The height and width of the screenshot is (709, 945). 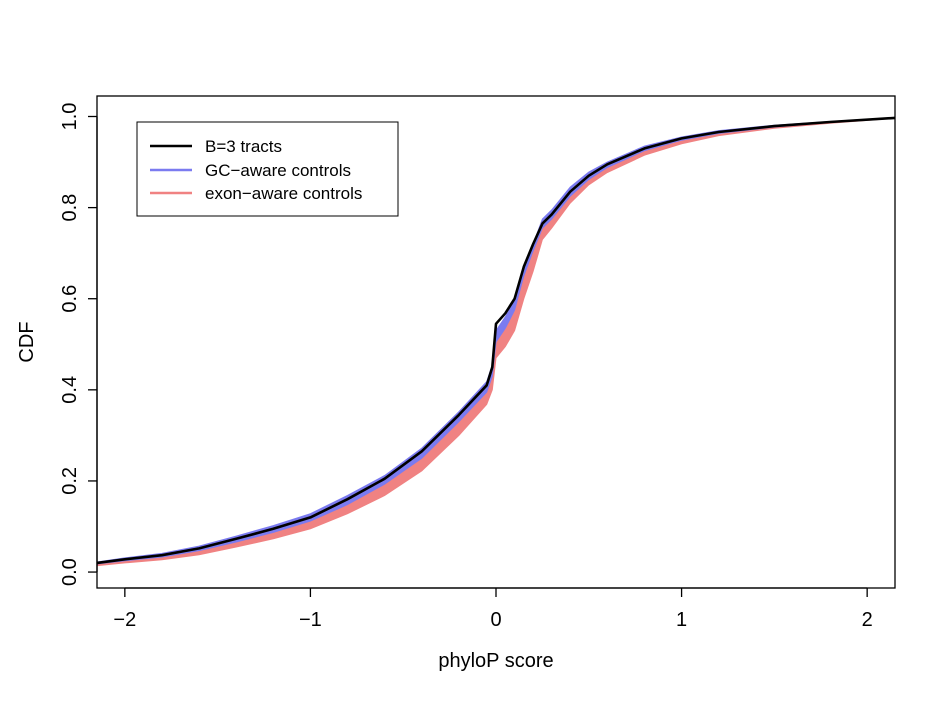 What do you see at coordinates (70, 390) in the screenshot?
I see `y-tick-label: 0.4` at bounding box center [70, 390].